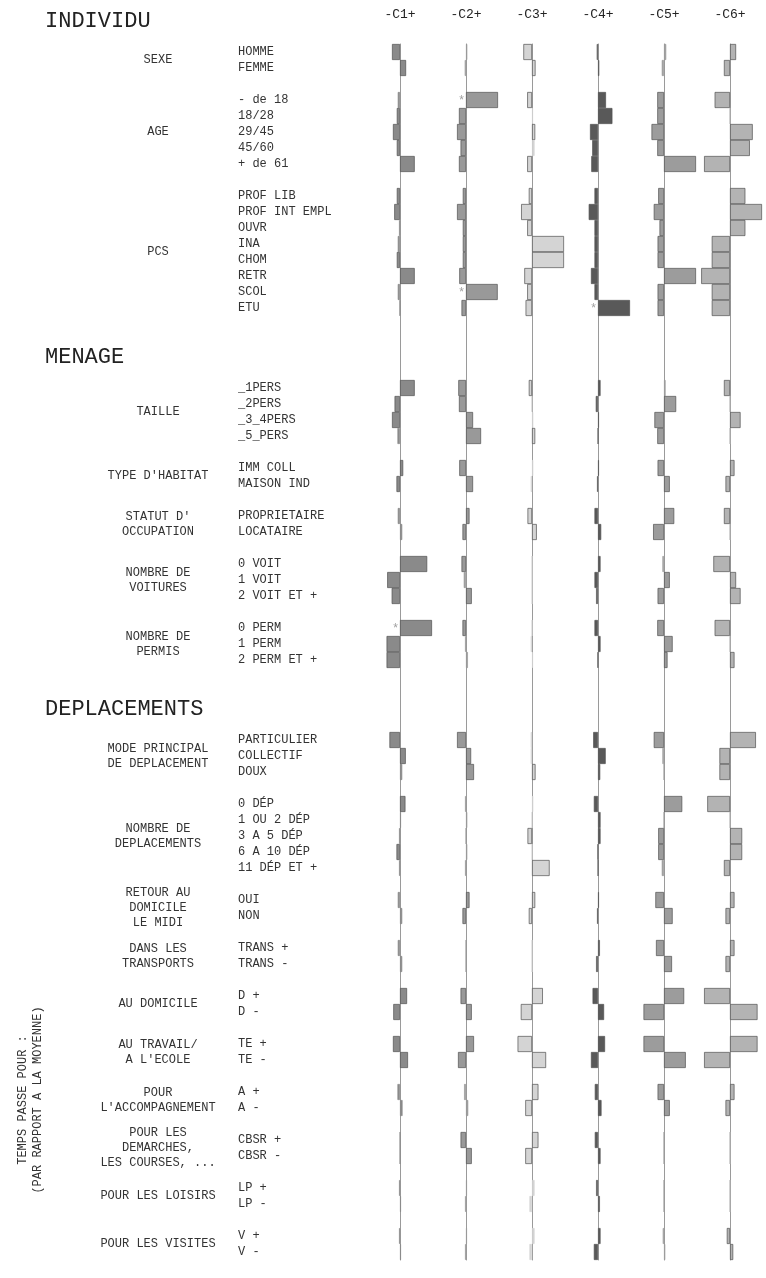 Image resolution: width=766 pixels, height=1278 pixels. Describe the element at coordinates (252, 276) in the screenshot. I see `y-tick-label: RETR` at that location.